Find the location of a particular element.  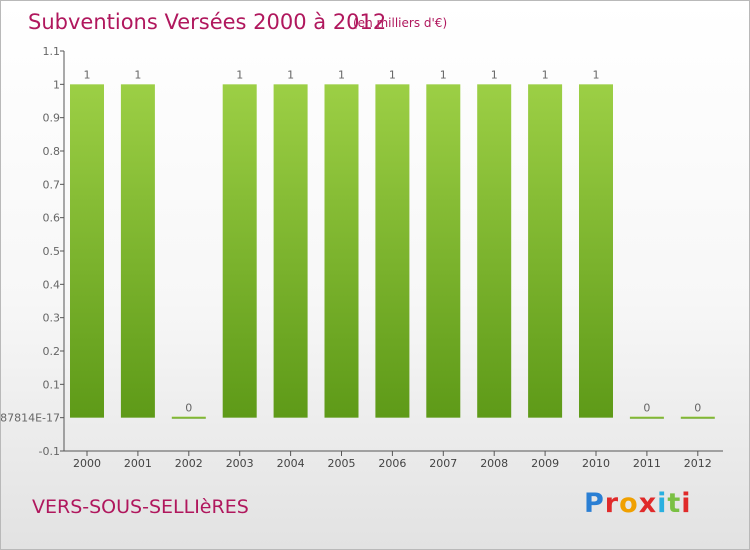

y-tick-label: 0.7 is located at coordinates (52, 184).